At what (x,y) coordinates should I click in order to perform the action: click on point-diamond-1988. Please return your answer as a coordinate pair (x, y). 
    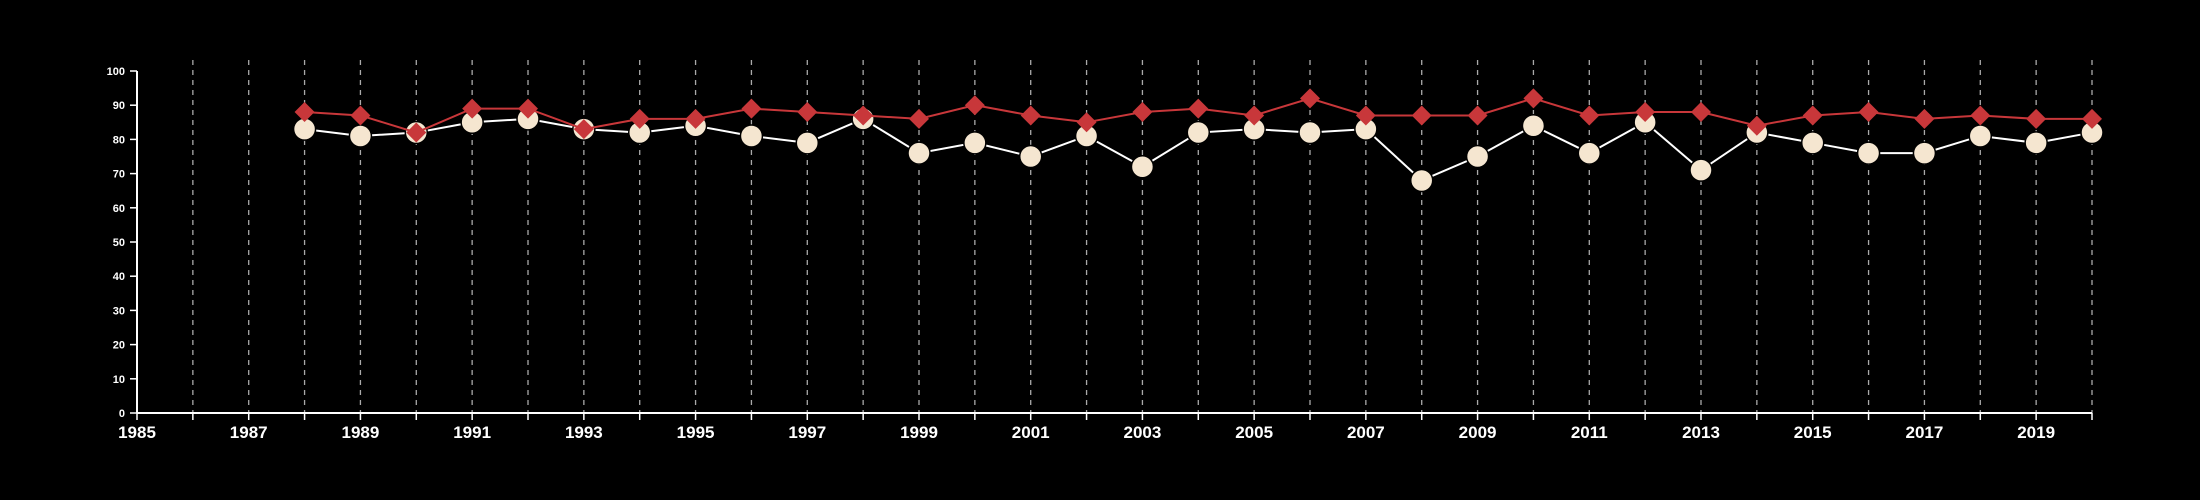
    Looking at the image, I should click on (304, 112).